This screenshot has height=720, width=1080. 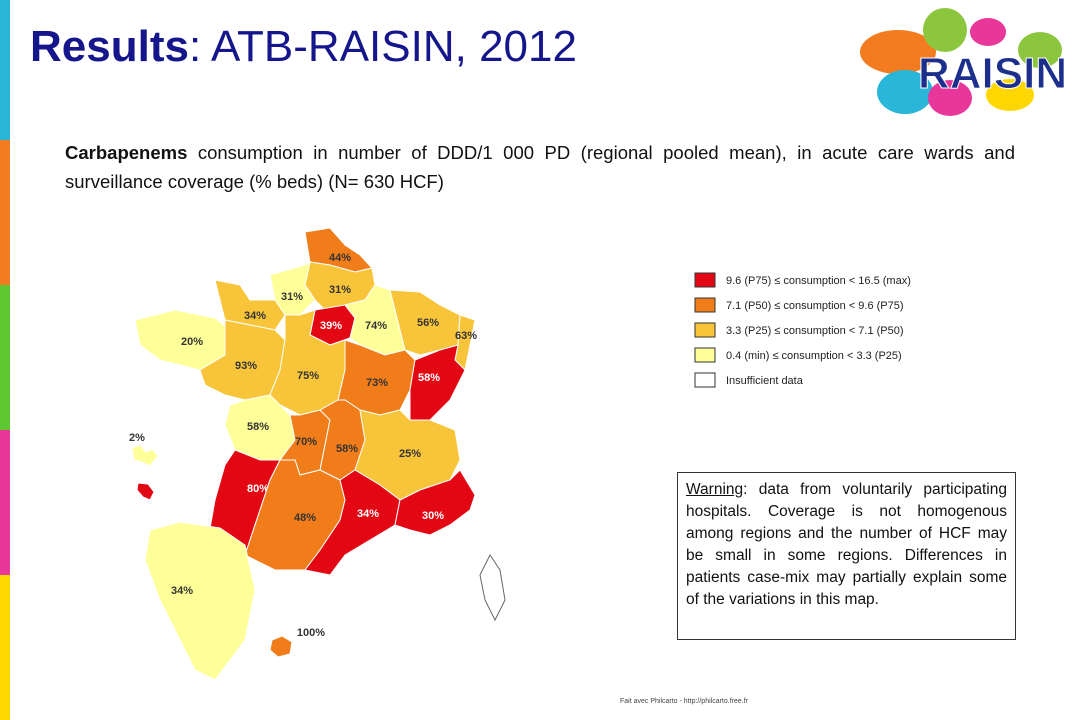 I want to click on logo-text: RAISIN, so click(x=992, y=73).